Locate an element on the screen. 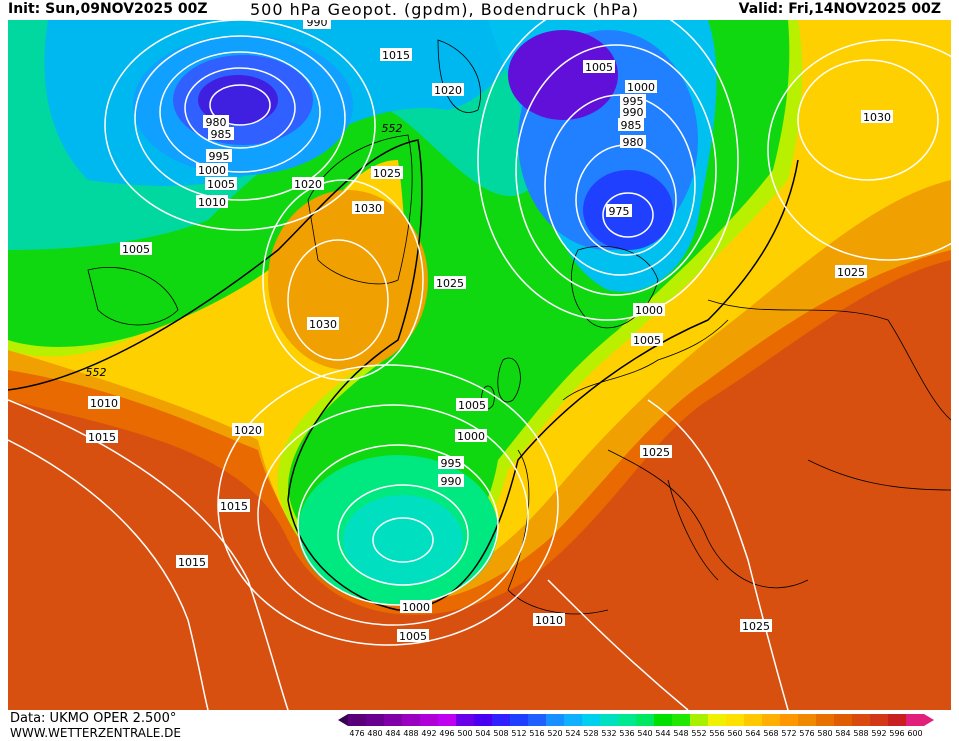 The width and height of the screenshot is (959, 741). label-995b: 995 is located at coordinates (219, 156).